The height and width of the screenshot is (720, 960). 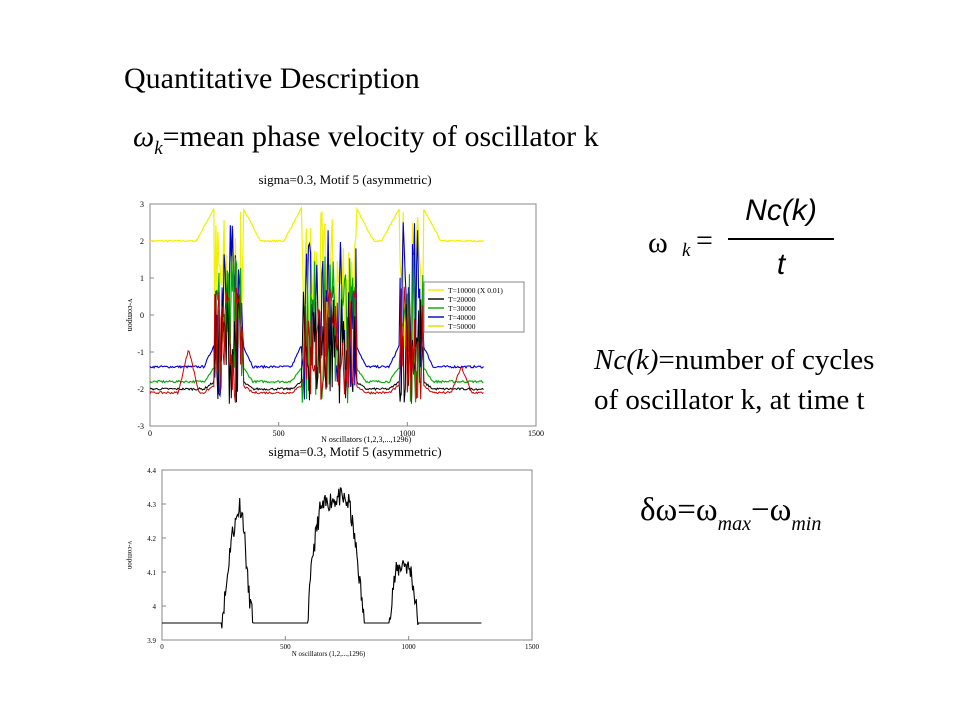 I want to click on series-line-red, so click(x=316, y=345).